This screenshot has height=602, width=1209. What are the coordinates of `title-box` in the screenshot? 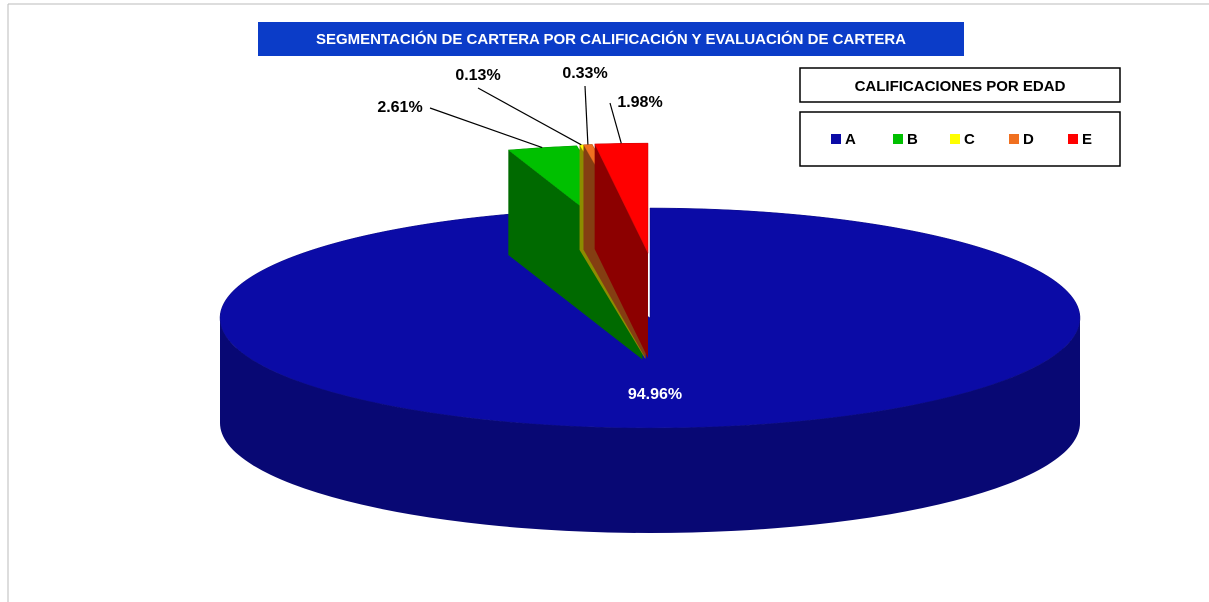 It's located at (611, 39).